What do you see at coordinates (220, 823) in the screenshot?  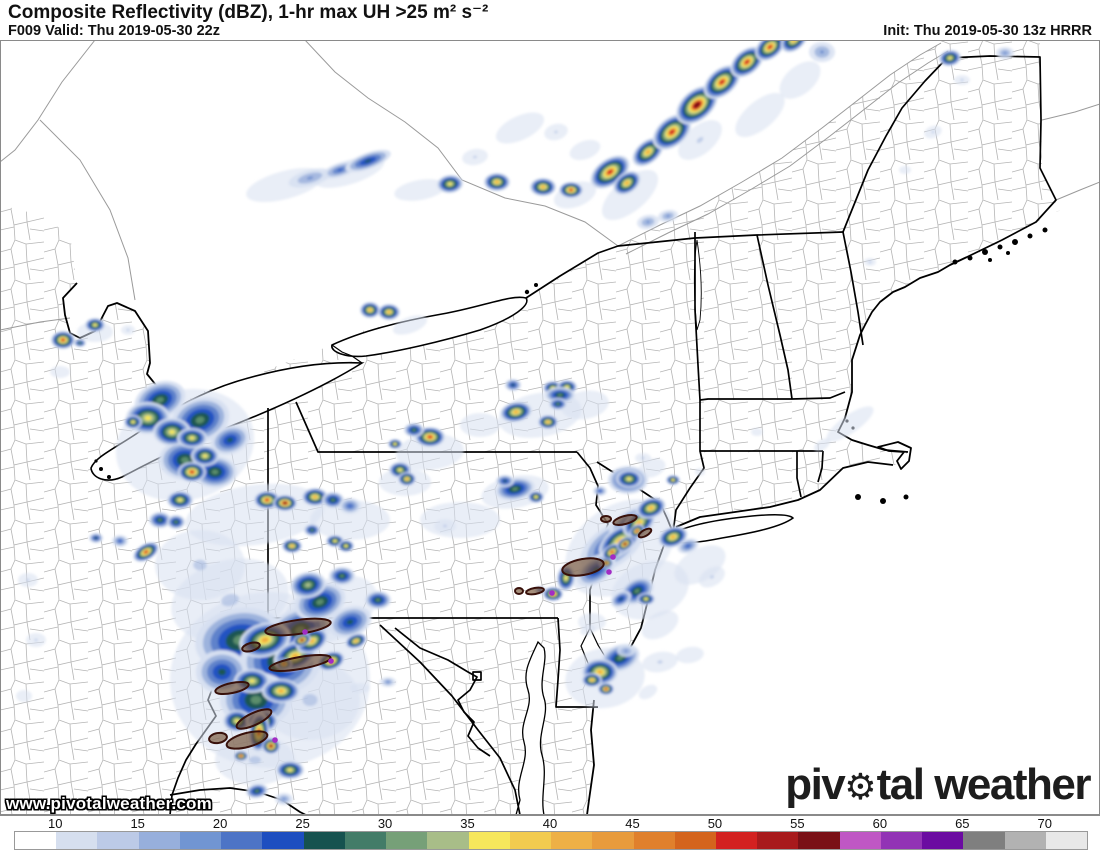 I see `colorbar-tick: 20` at bounding box center [220, 823].